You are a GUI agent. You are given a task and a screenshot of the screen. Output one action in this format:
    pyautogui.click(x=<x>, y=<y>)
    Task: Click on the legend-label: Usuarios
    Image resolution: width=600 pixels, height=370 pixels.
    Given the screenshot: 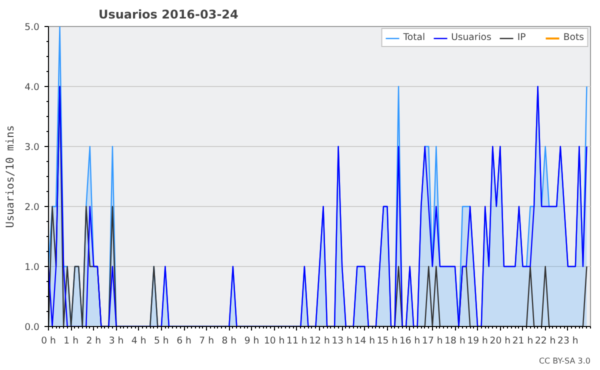 What is the action you would take?
    pyautogui.click(x=471, y=37)
    